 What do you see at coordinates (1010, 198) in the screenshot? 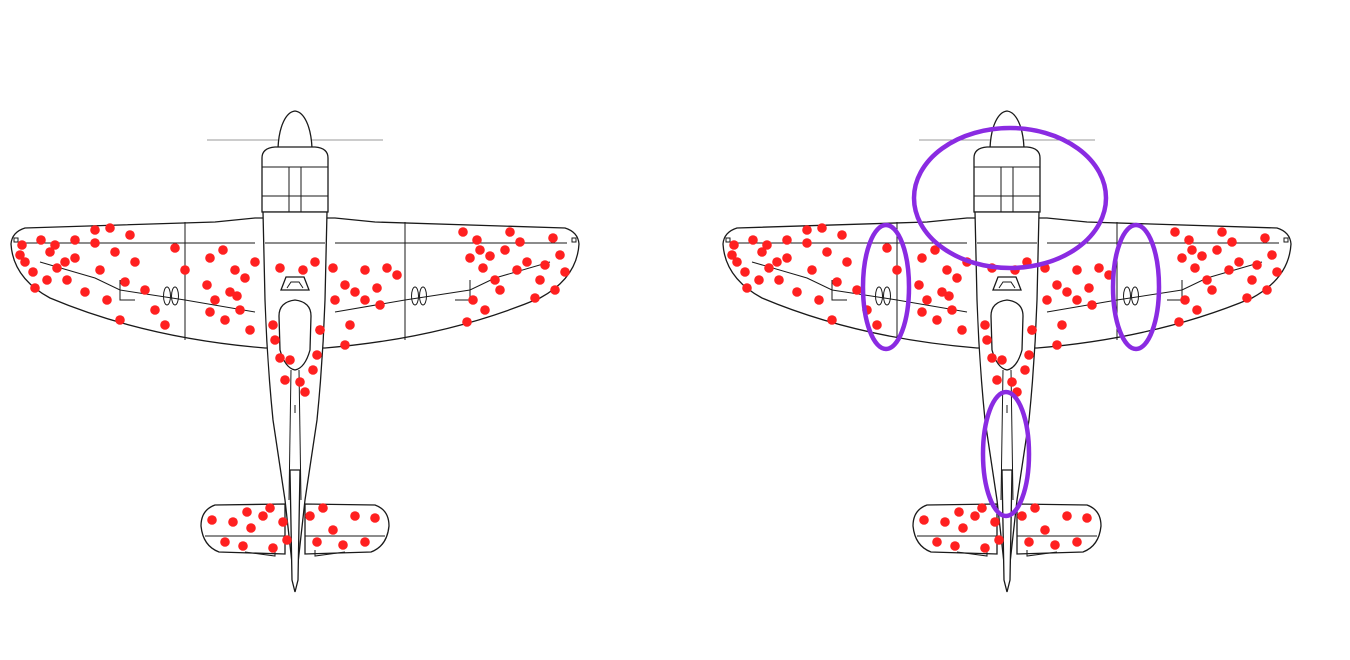
I see `engine-highlight-ellipse-icon` at bounding box center [1010, 198].